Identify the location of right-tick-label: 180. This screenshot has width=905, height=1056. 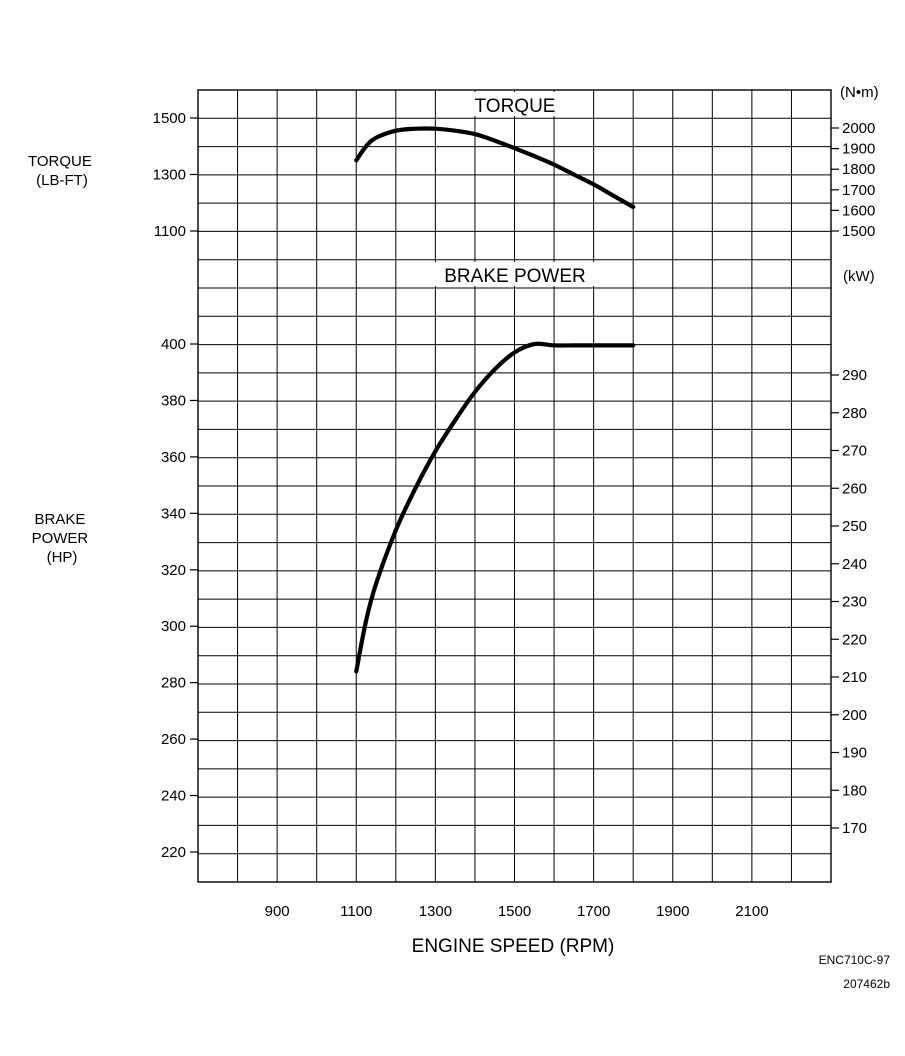
(854, 790).